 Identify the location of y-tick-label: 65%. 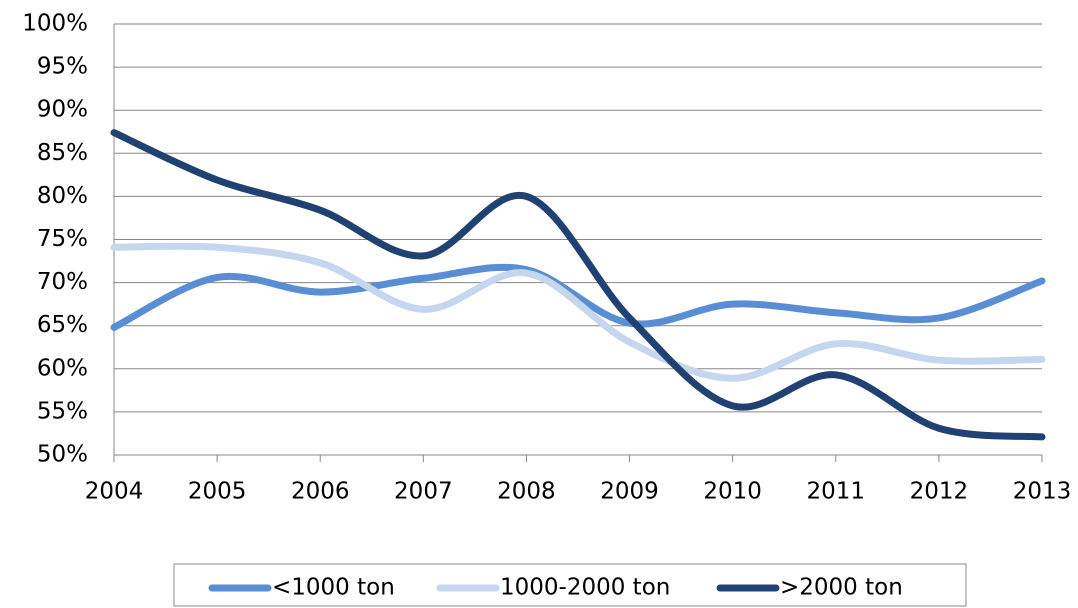
(62, 325).